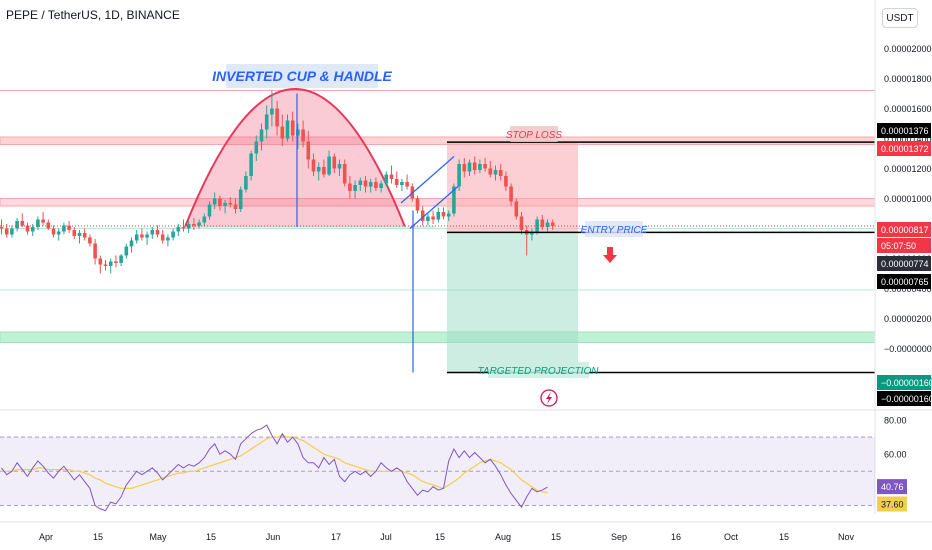 This screenshot has width=932, height=550. What do you see at coordinates (905, 264) in the screenshot?
I see `price-tag-value: 0.00000774` at bounding box center [905, 264].